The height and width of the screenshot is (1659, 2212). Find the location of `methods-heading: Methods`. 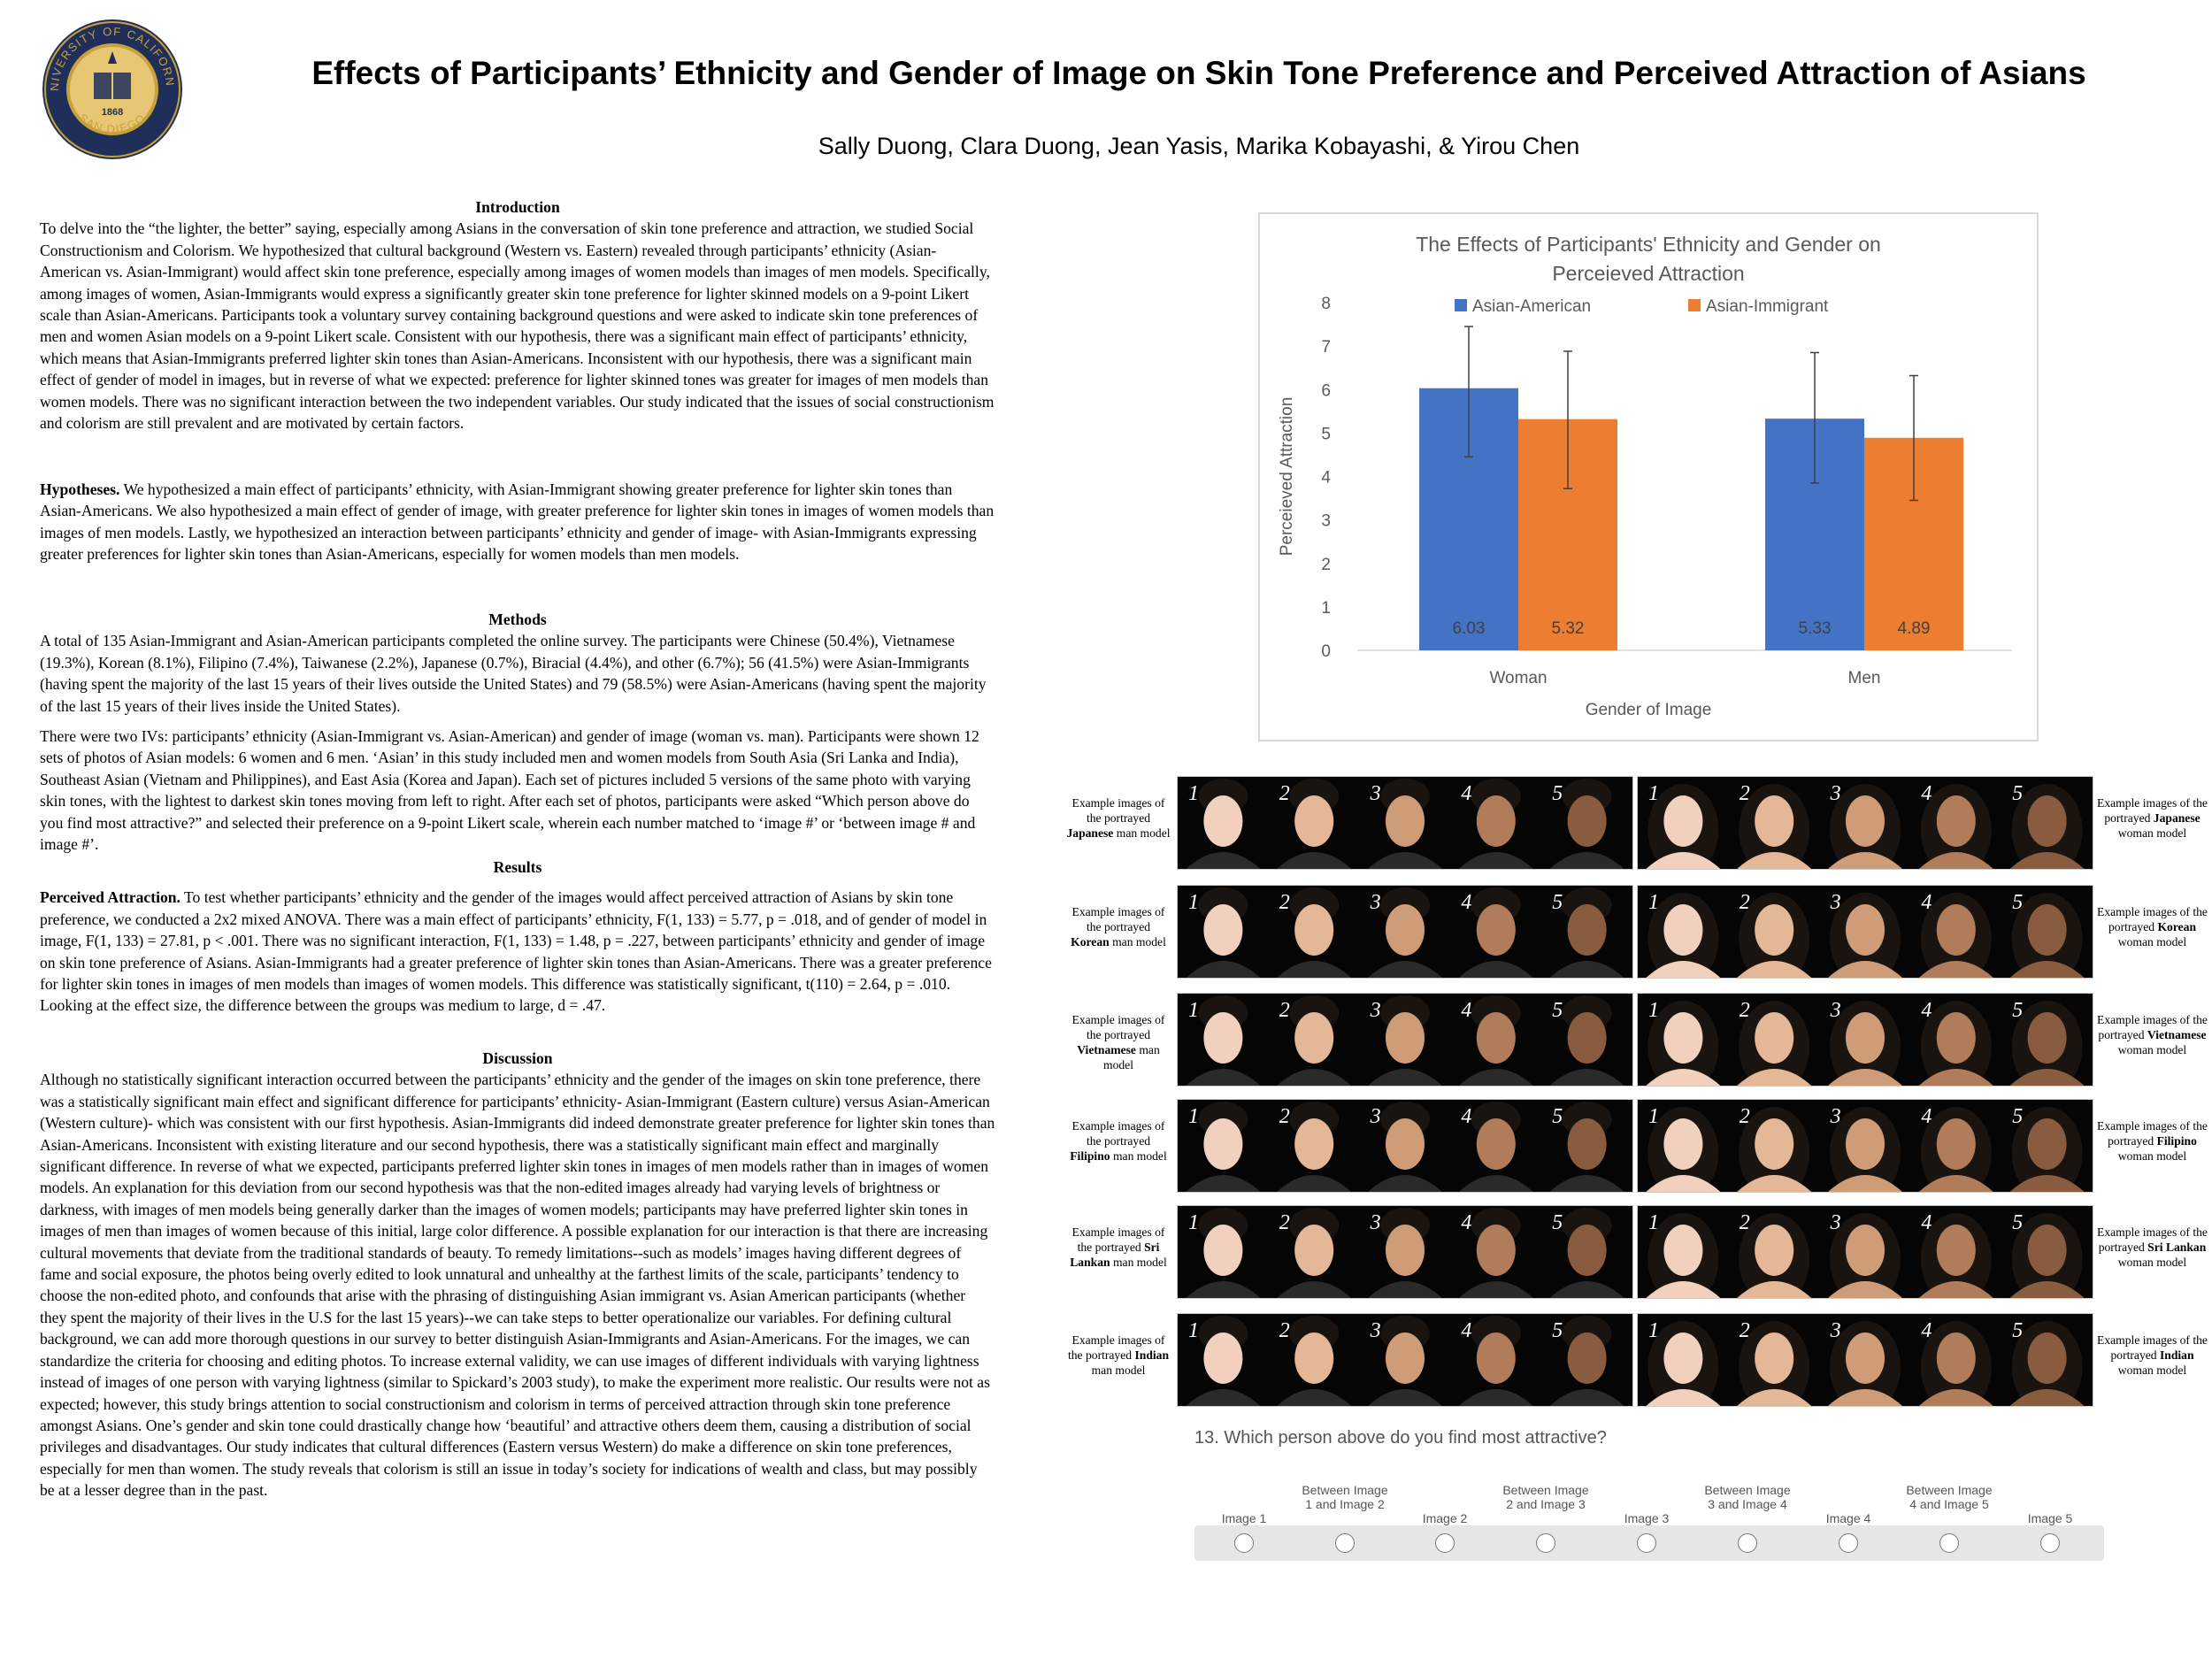

methods-heading: Methods is located at coordinates (517, 620).